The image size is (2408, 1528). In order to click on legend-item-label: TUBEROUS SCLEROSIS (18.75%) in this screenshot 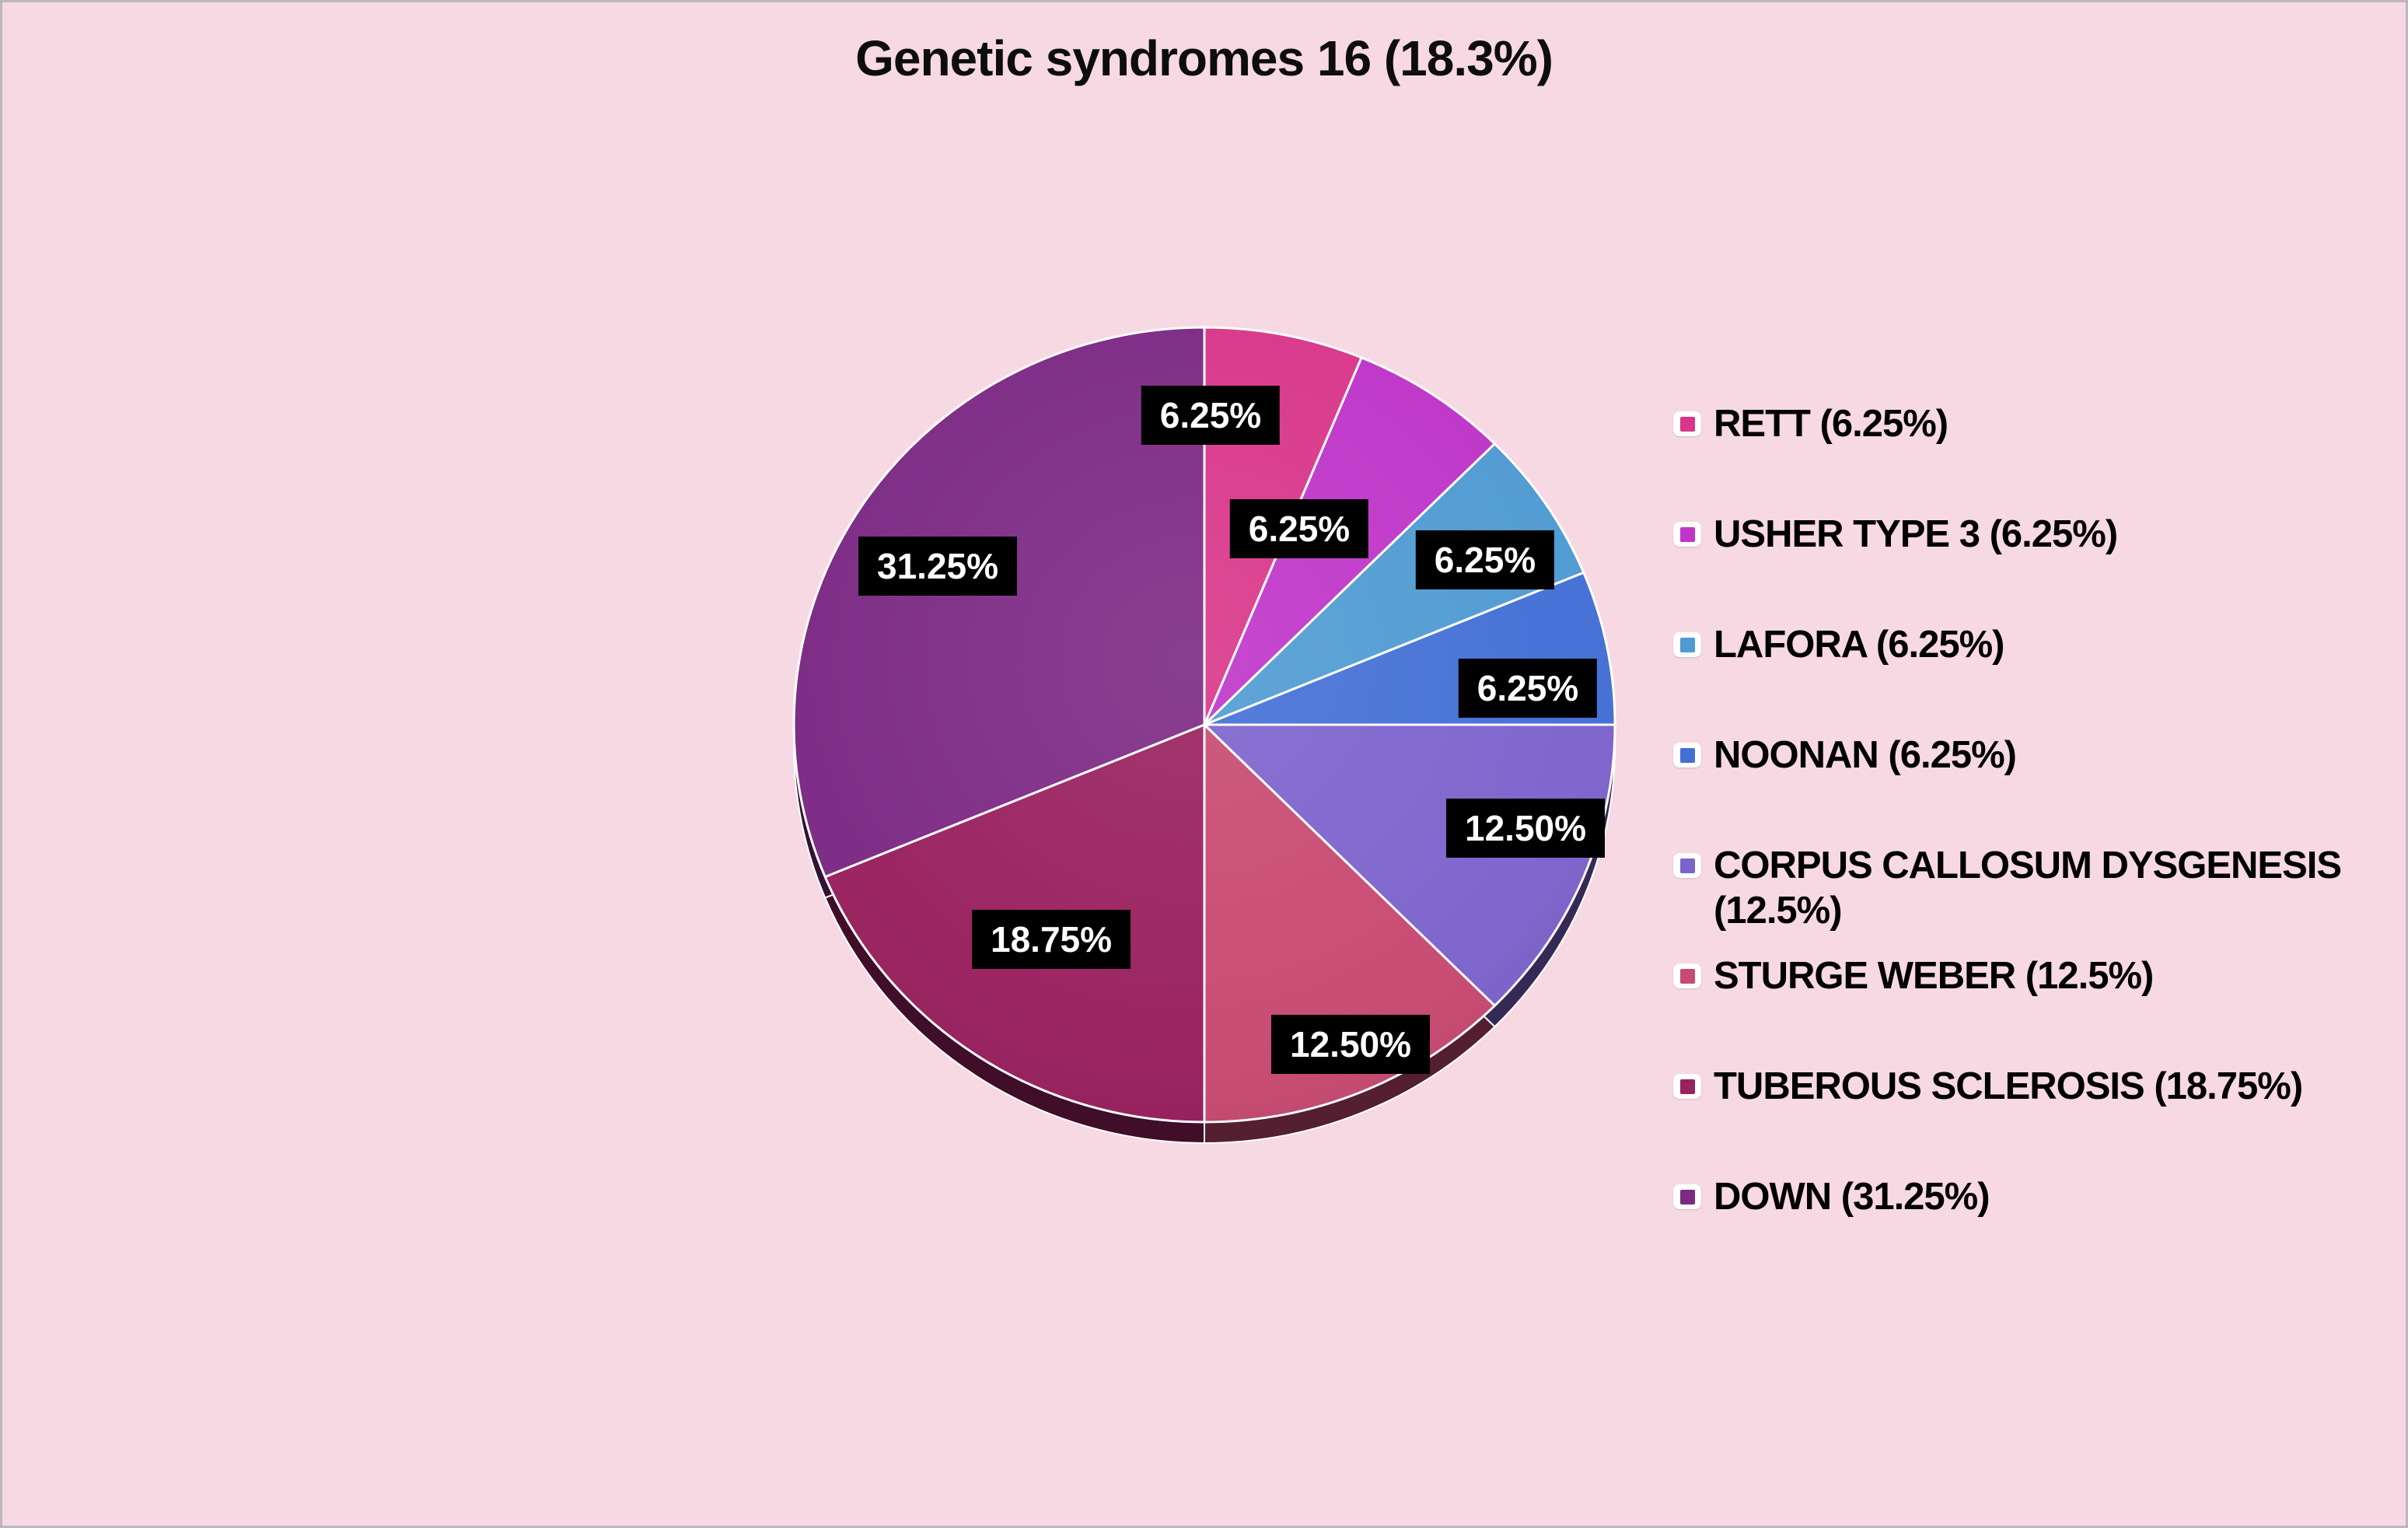, I will do `click(2008, 1086)`.